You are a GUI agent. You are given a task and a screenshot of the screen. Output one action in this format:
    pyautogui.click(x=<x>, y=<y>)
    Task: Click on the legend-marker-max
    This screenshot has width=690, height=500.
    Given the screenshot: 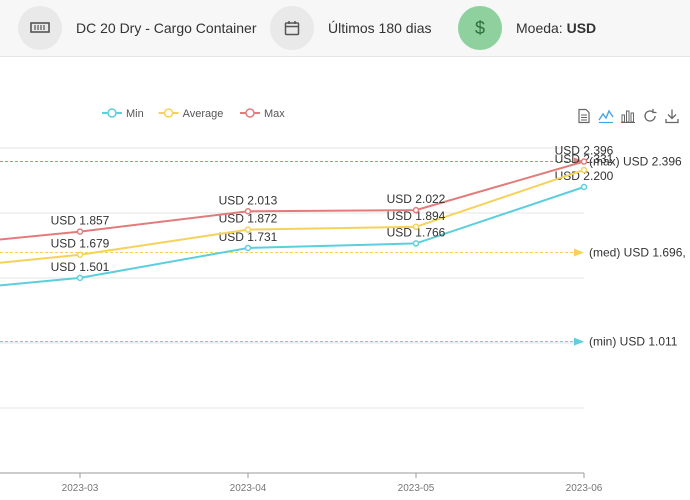 What is the action you would take?
    pyautogui.click(x=250, y=113)
    